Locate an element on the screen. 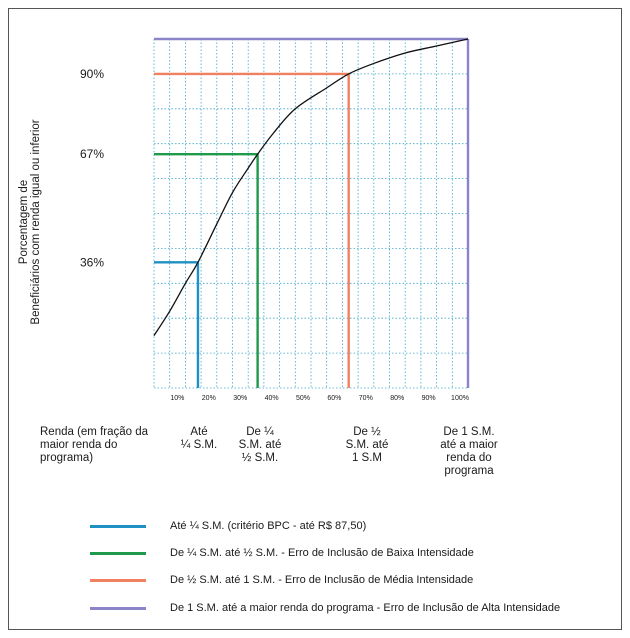  category-label-line: Até is located at coordinates (199, 432).